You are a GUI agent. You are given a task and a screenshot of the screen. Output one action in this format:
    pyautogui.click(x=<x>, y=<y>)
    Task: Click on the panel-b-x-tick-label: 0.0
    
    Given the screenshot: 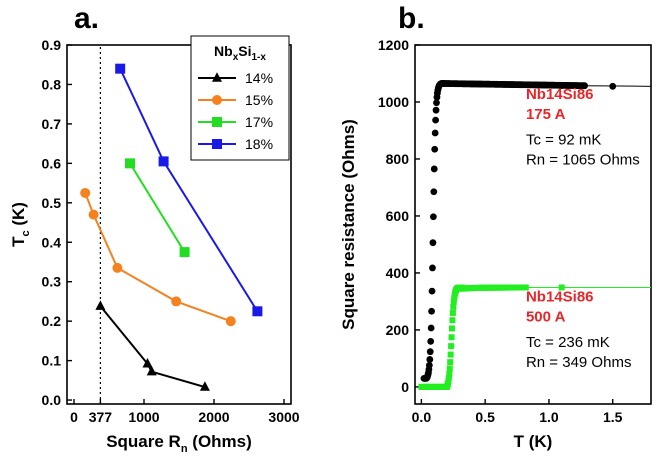 What is the action you would take?
    pyautogui.click(x=422, y=417)
    